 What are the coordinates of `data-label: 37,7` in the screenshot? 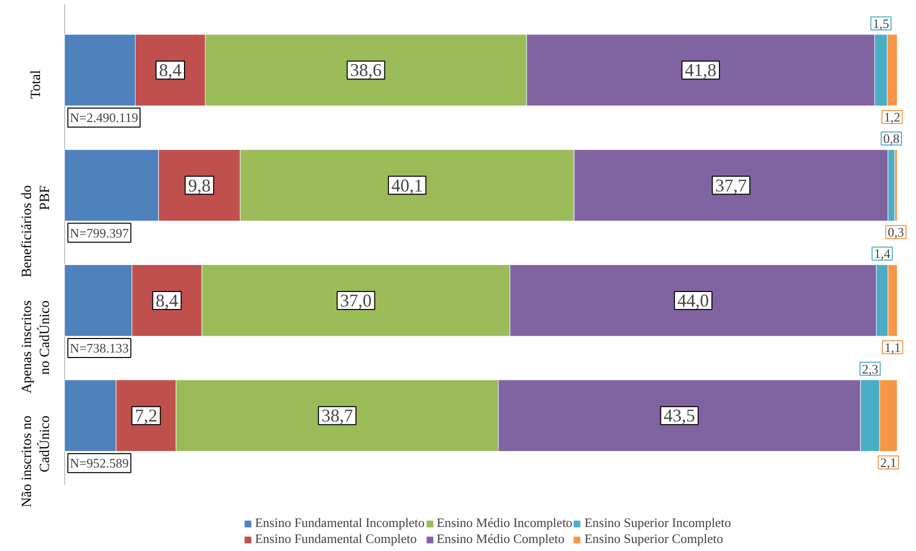 It's located at (731, 185).